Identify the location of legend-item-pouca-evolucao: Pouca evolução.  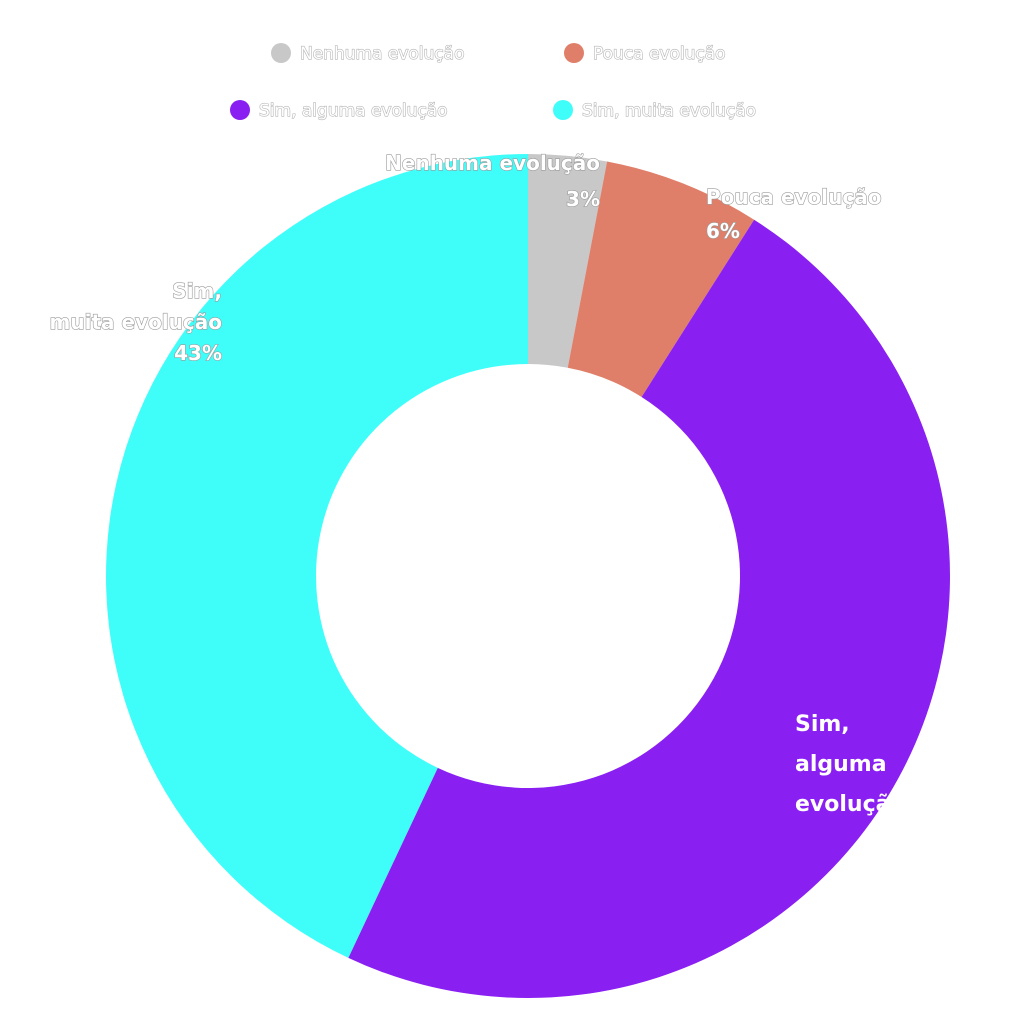
(645, 54).